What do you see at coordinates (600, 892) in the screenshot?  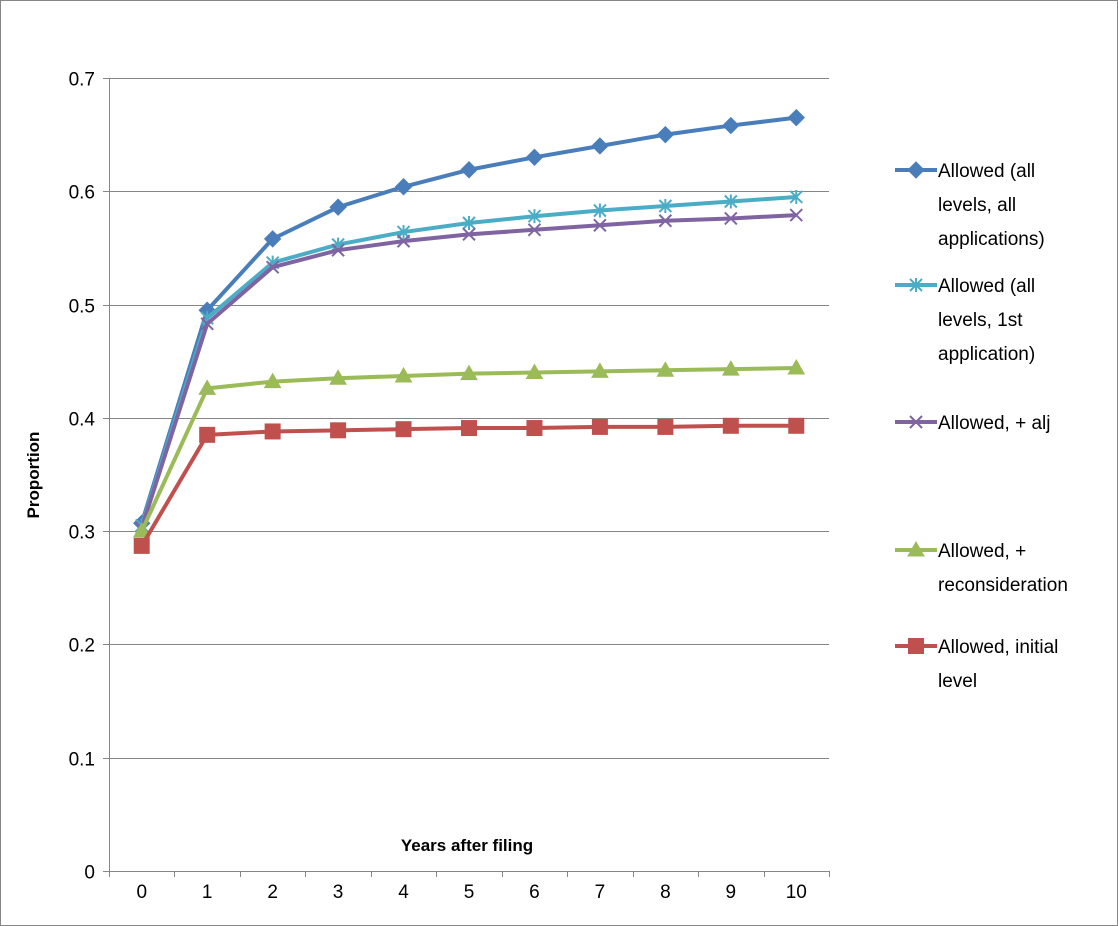 I see `x-tick-label: 7` at bounding box center [600, 892].